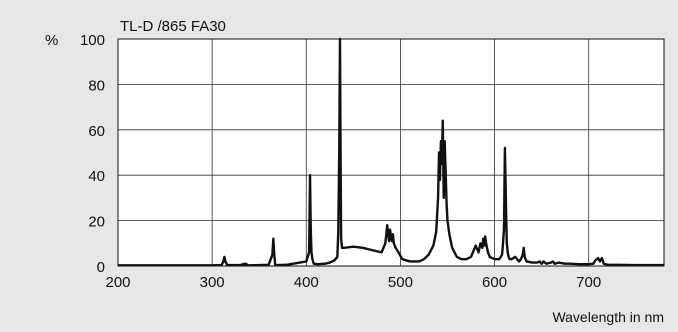  Describe the element at coordinates (92, 154) in the screenshot. I see `y-tick-labels: 0 20 40 60 80 100` at that location.